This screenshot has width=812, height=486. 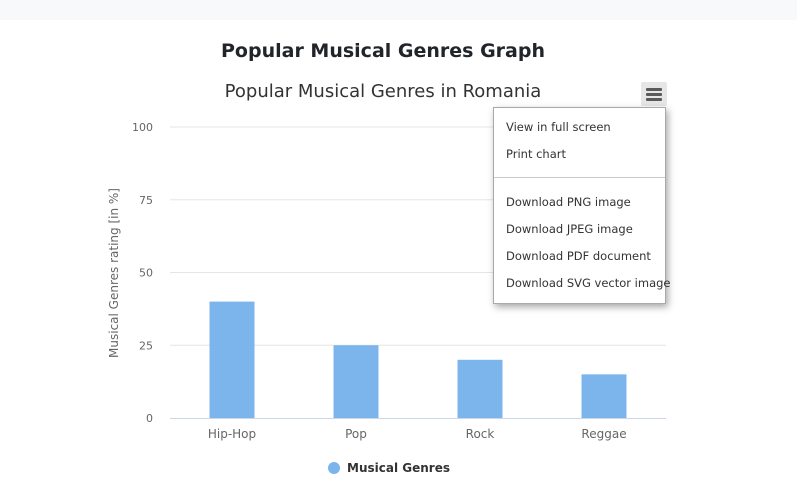 What do you see at coordinates (603, 434) in the screenshot?
I see `x-tick-label: Reggae` at bounding box center [603, 434].